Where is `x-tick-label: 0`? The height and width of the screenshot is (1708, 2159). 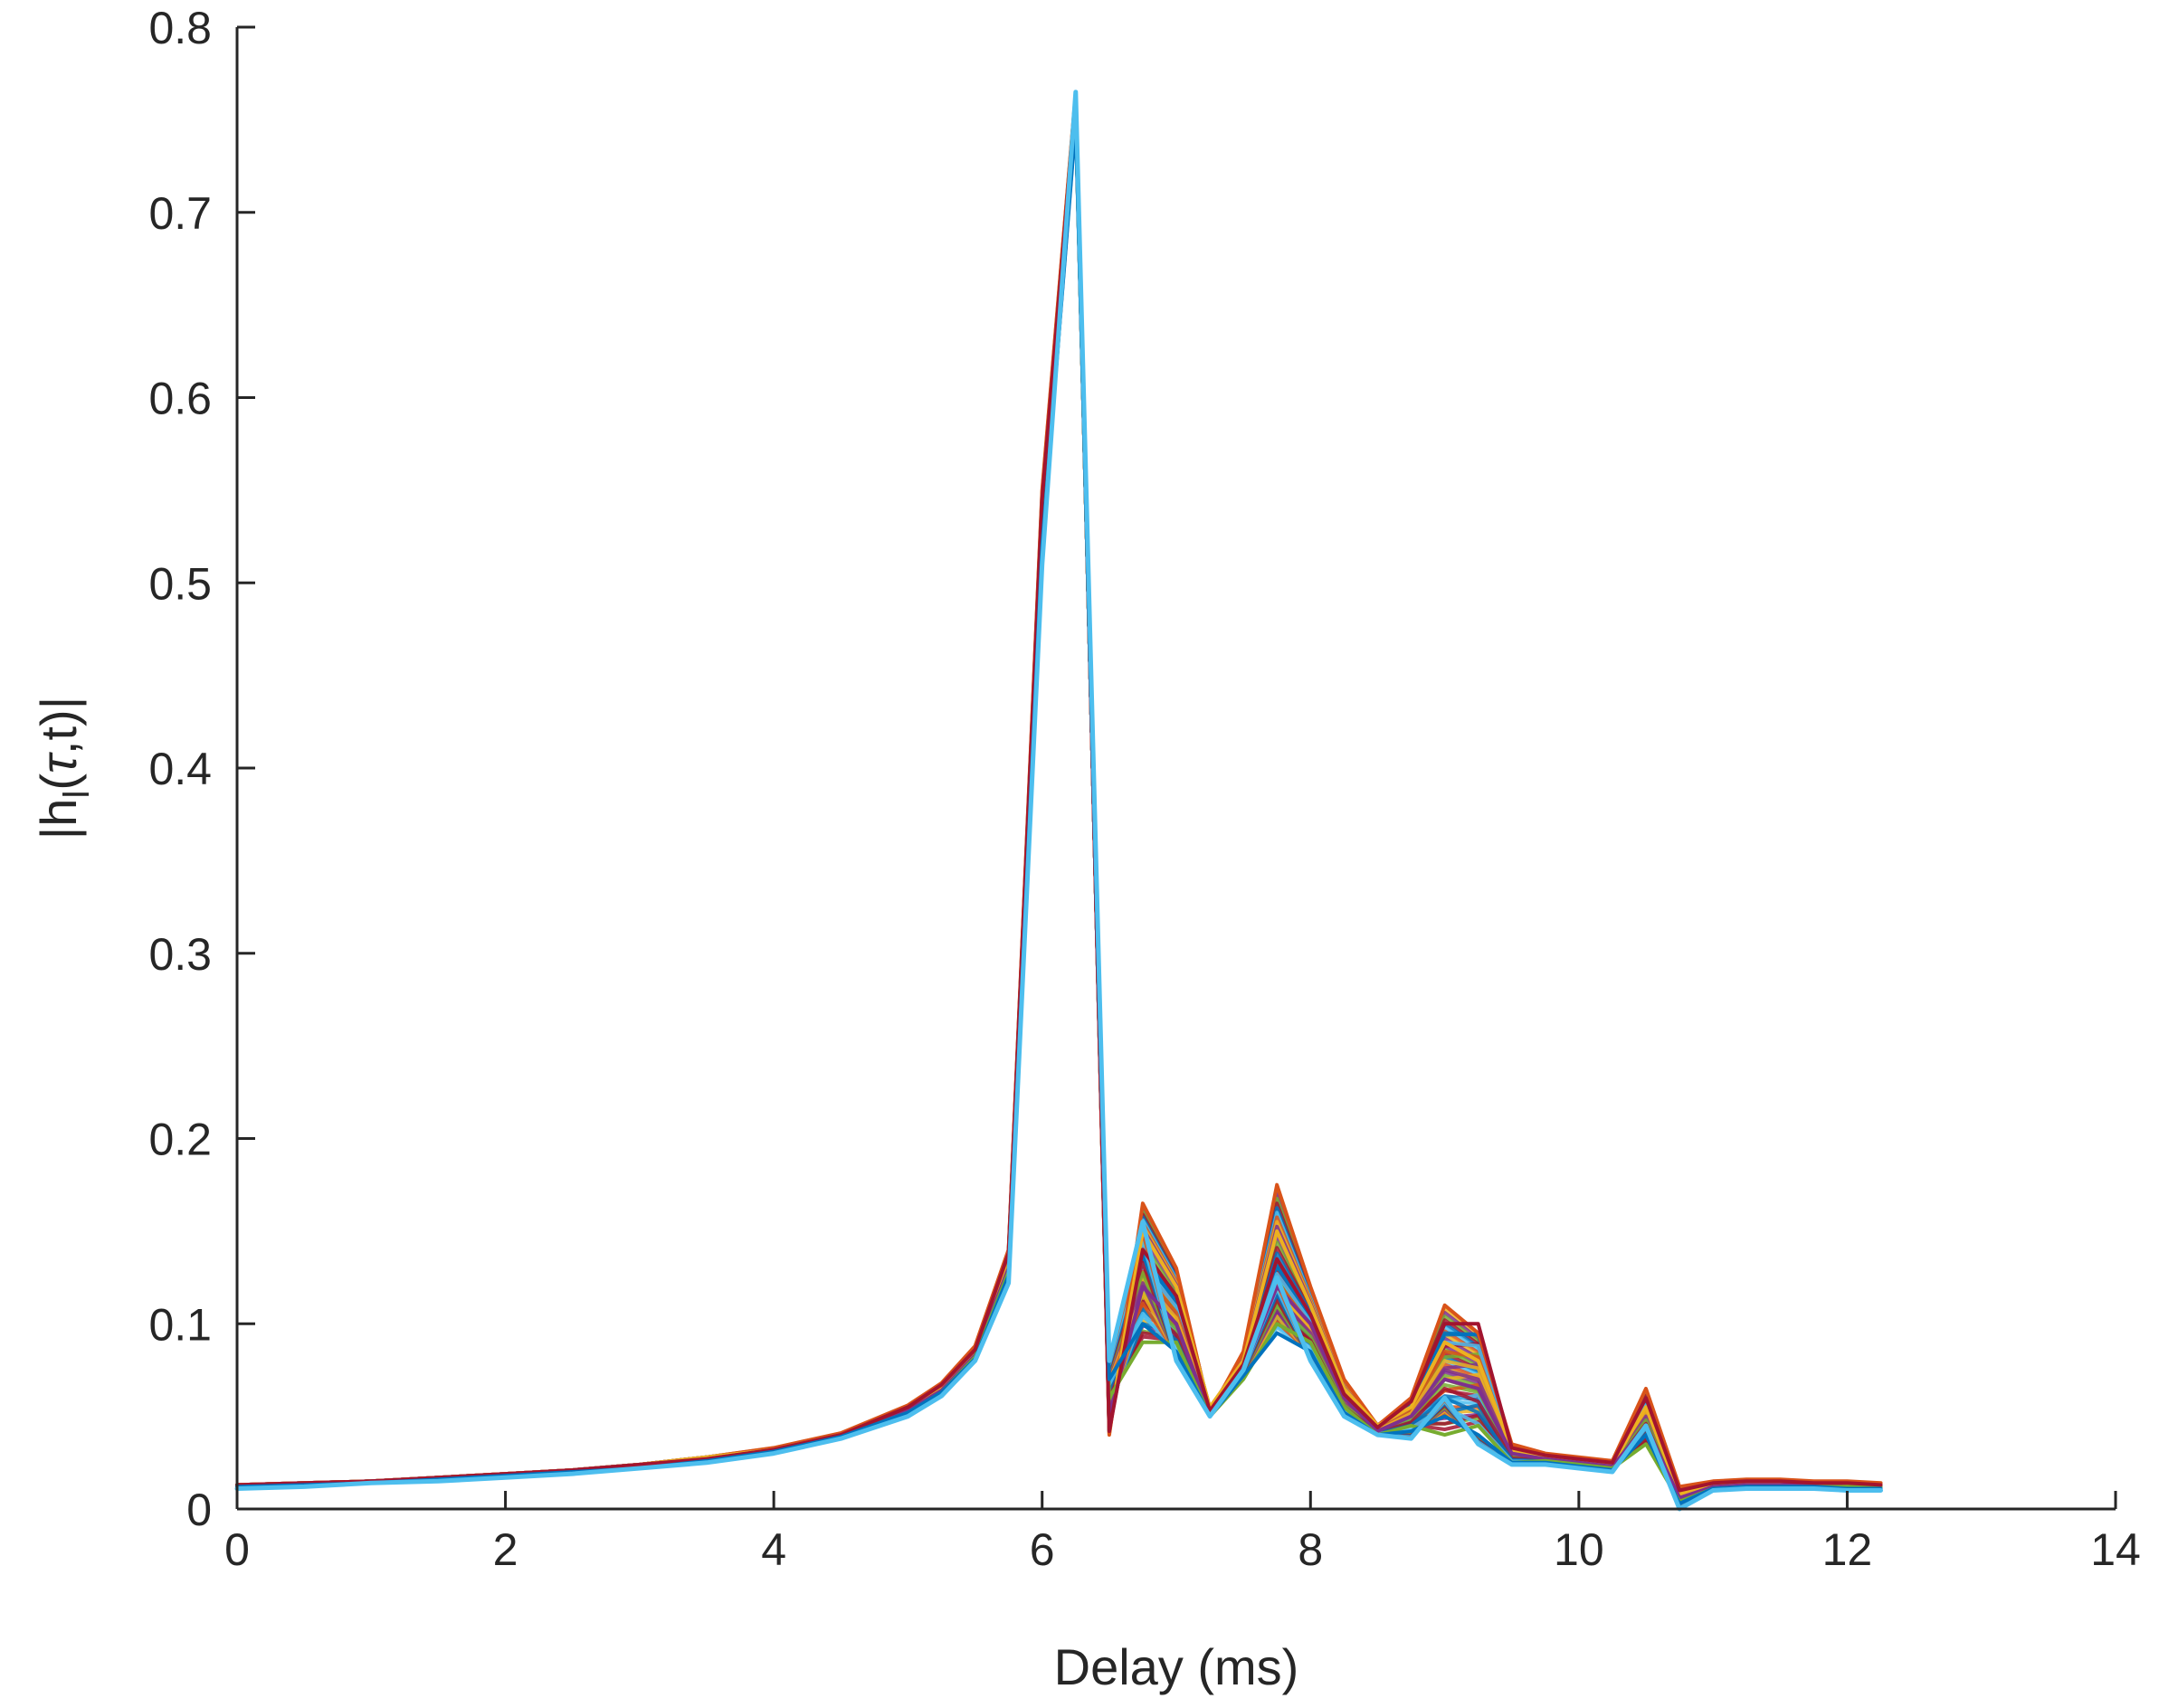 x-tick-label: 0 is located at coordinates (237, 1549).